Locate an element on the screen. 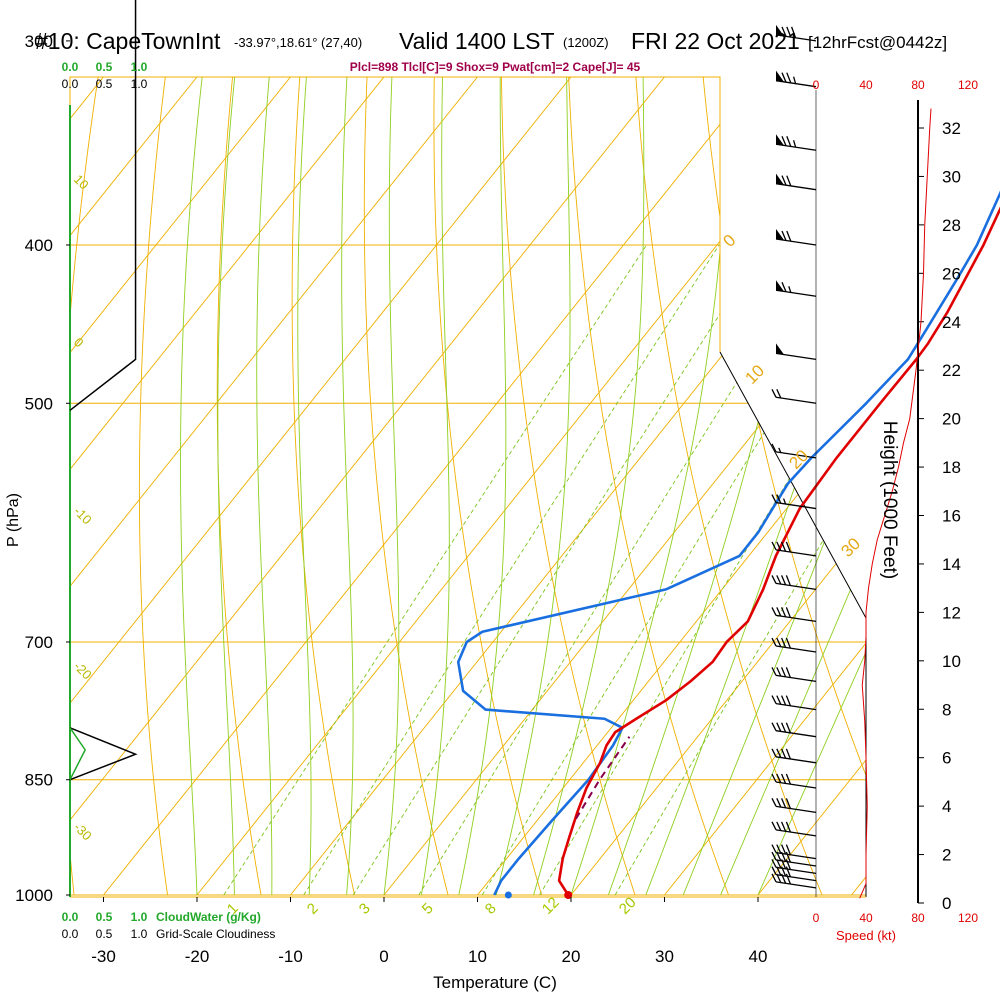 The width and height of the screenshot is (1000, 1005). x-axis-title: Temperature (C) is located at coordinates (495, 982).